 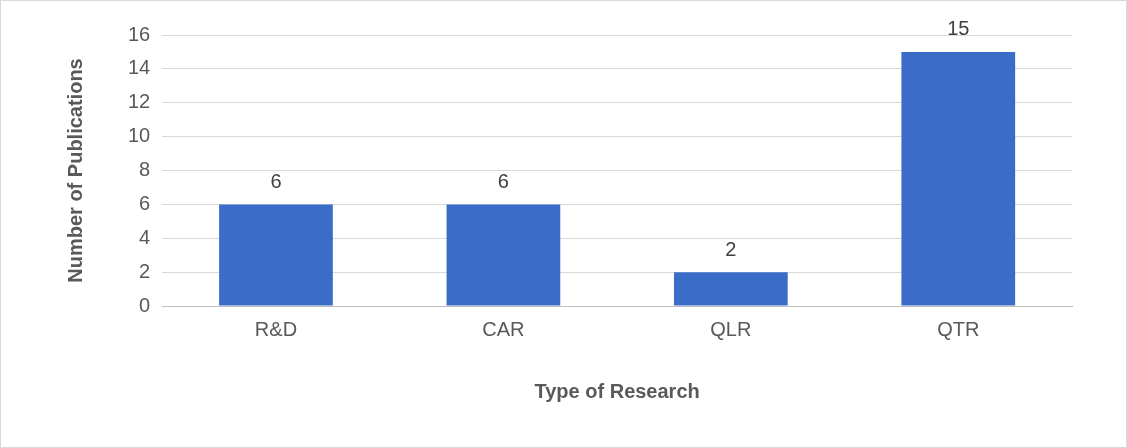 I want to click on x-axis-title: Type of Research, so click(x=617, y=390).